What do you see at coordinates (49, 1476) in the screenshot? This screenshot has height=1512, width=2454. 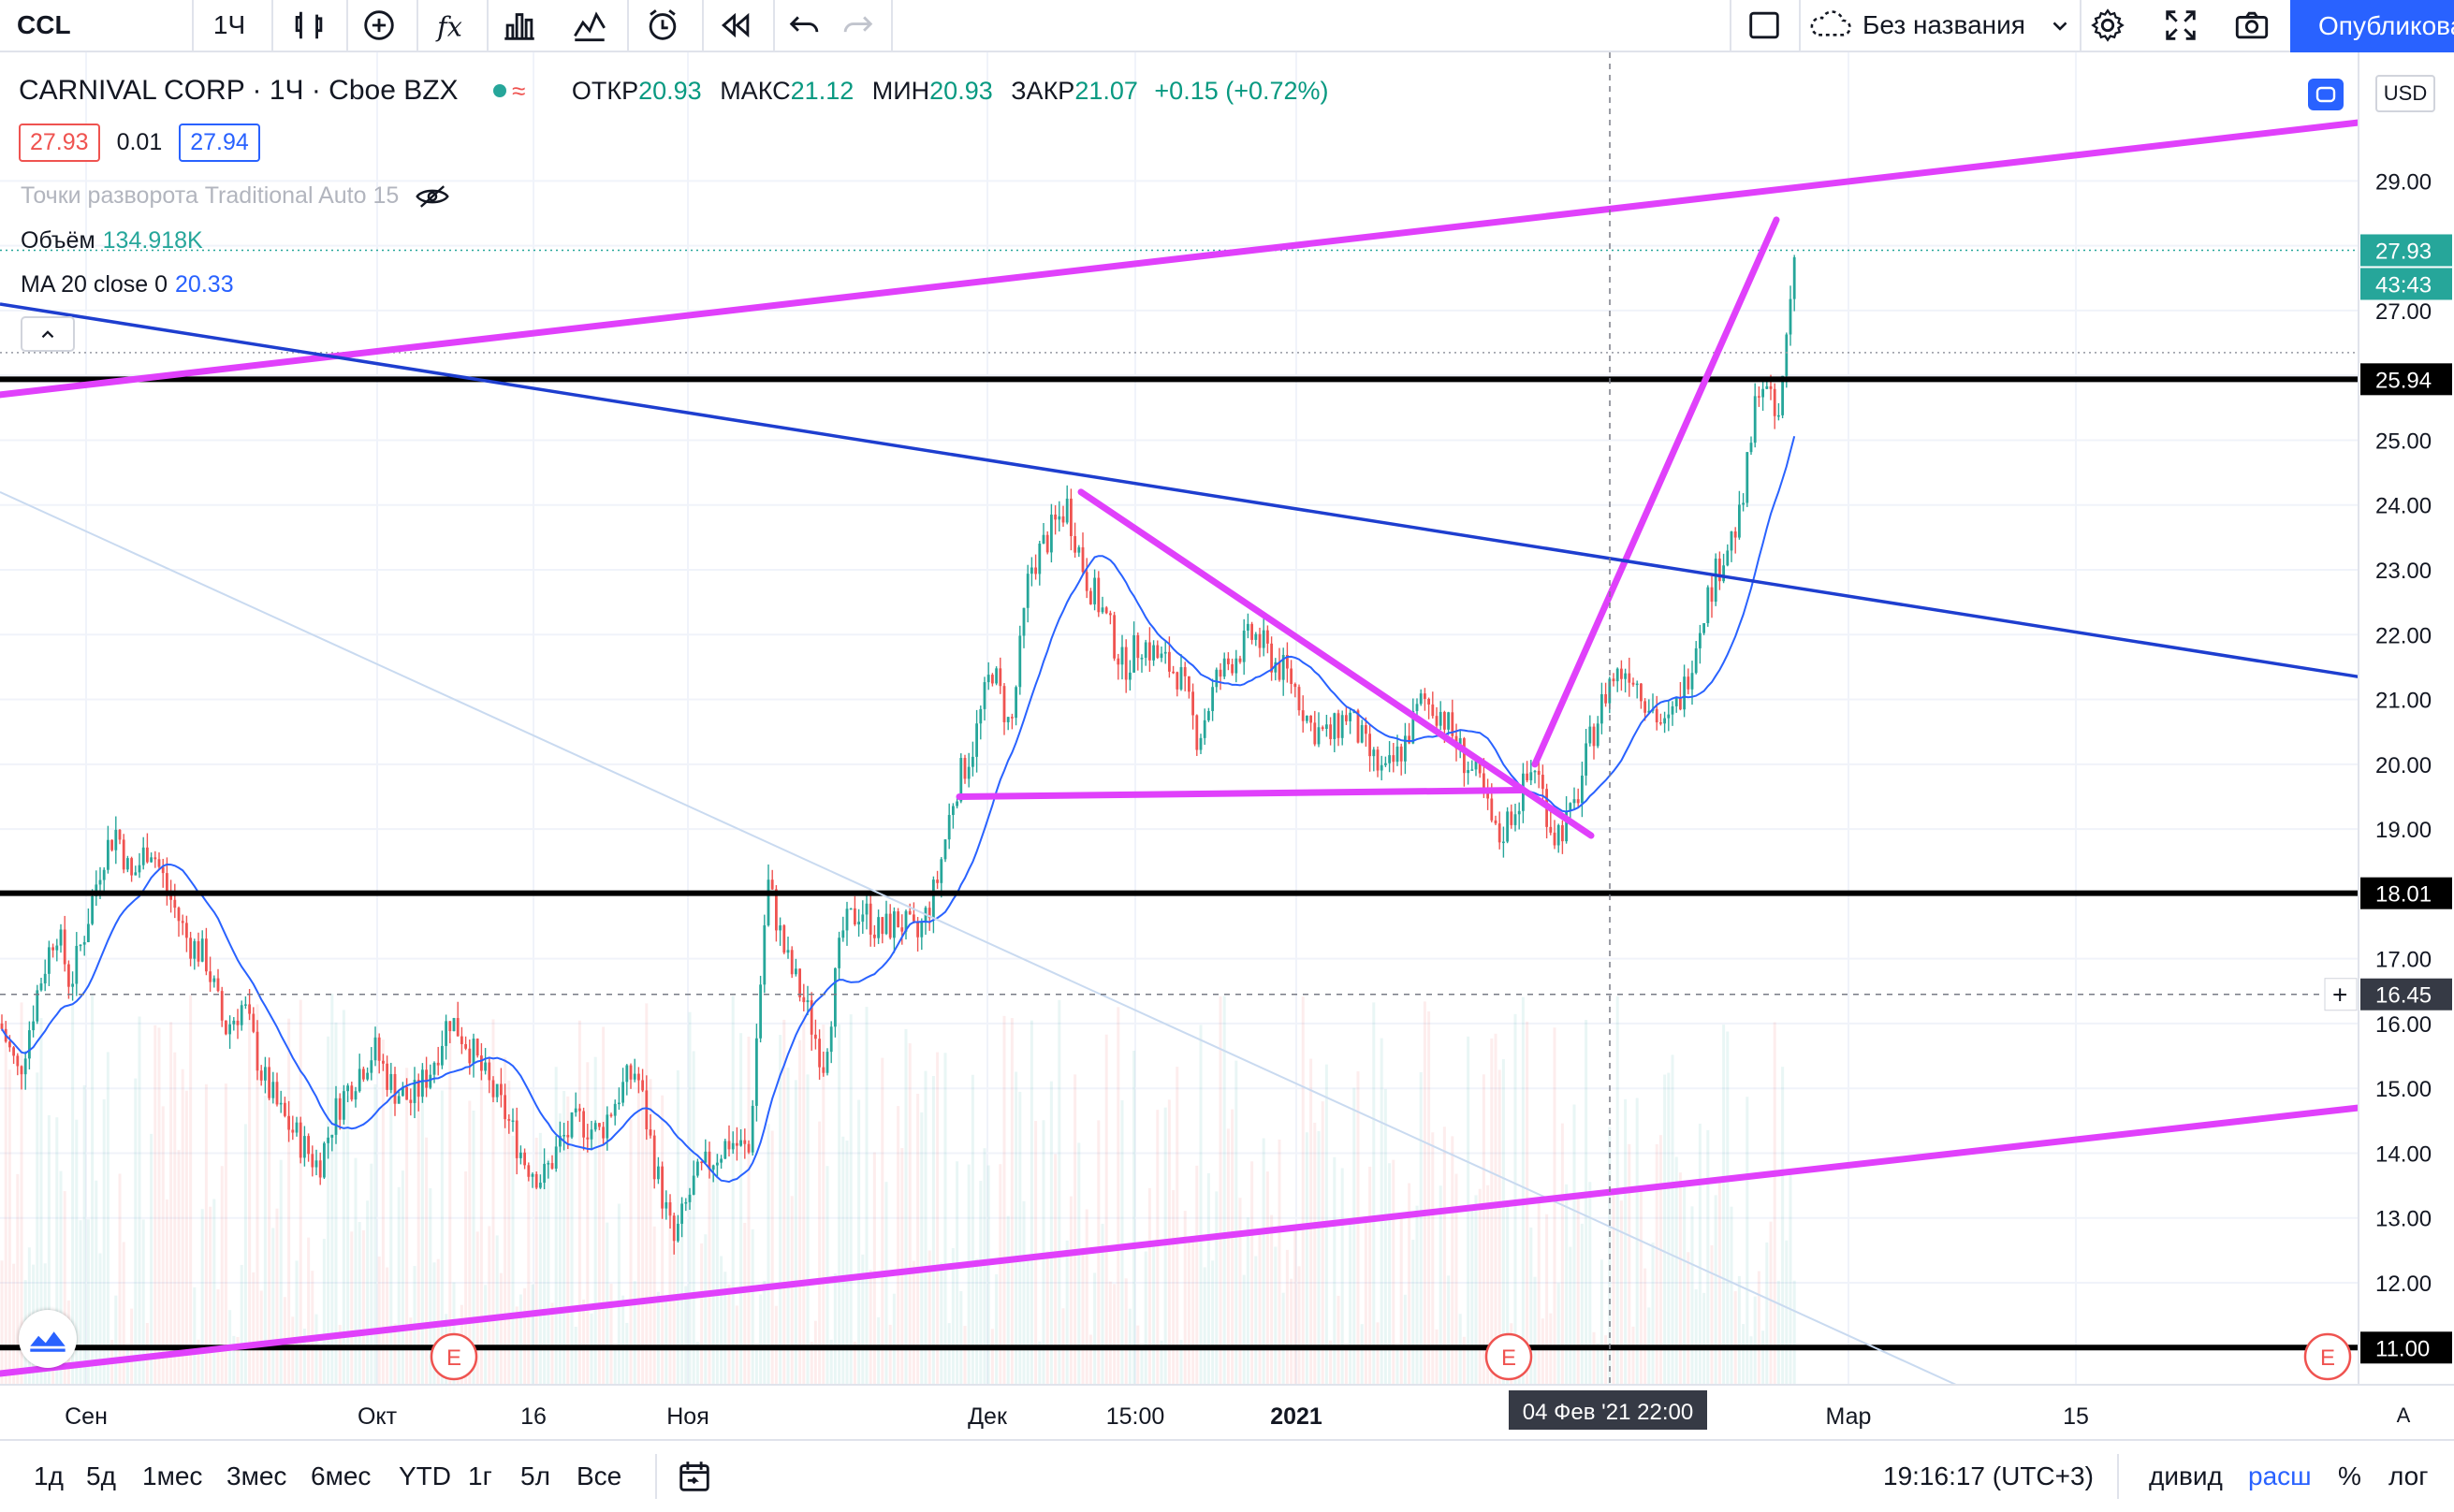 I see `range-button-0: 1д` at bounding box center [49, 1476].